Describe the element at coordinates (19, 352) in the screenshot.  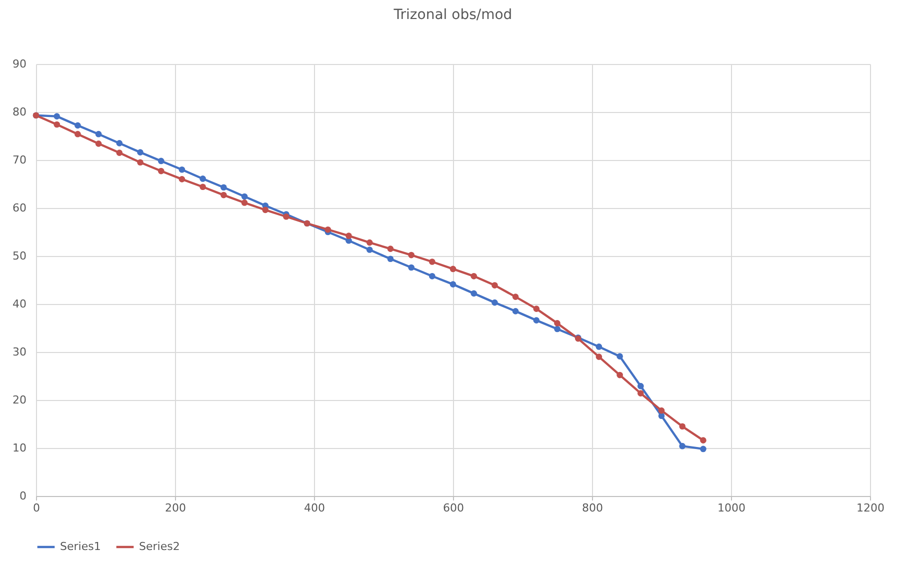
I see `y-tick-label: 30` at that location.